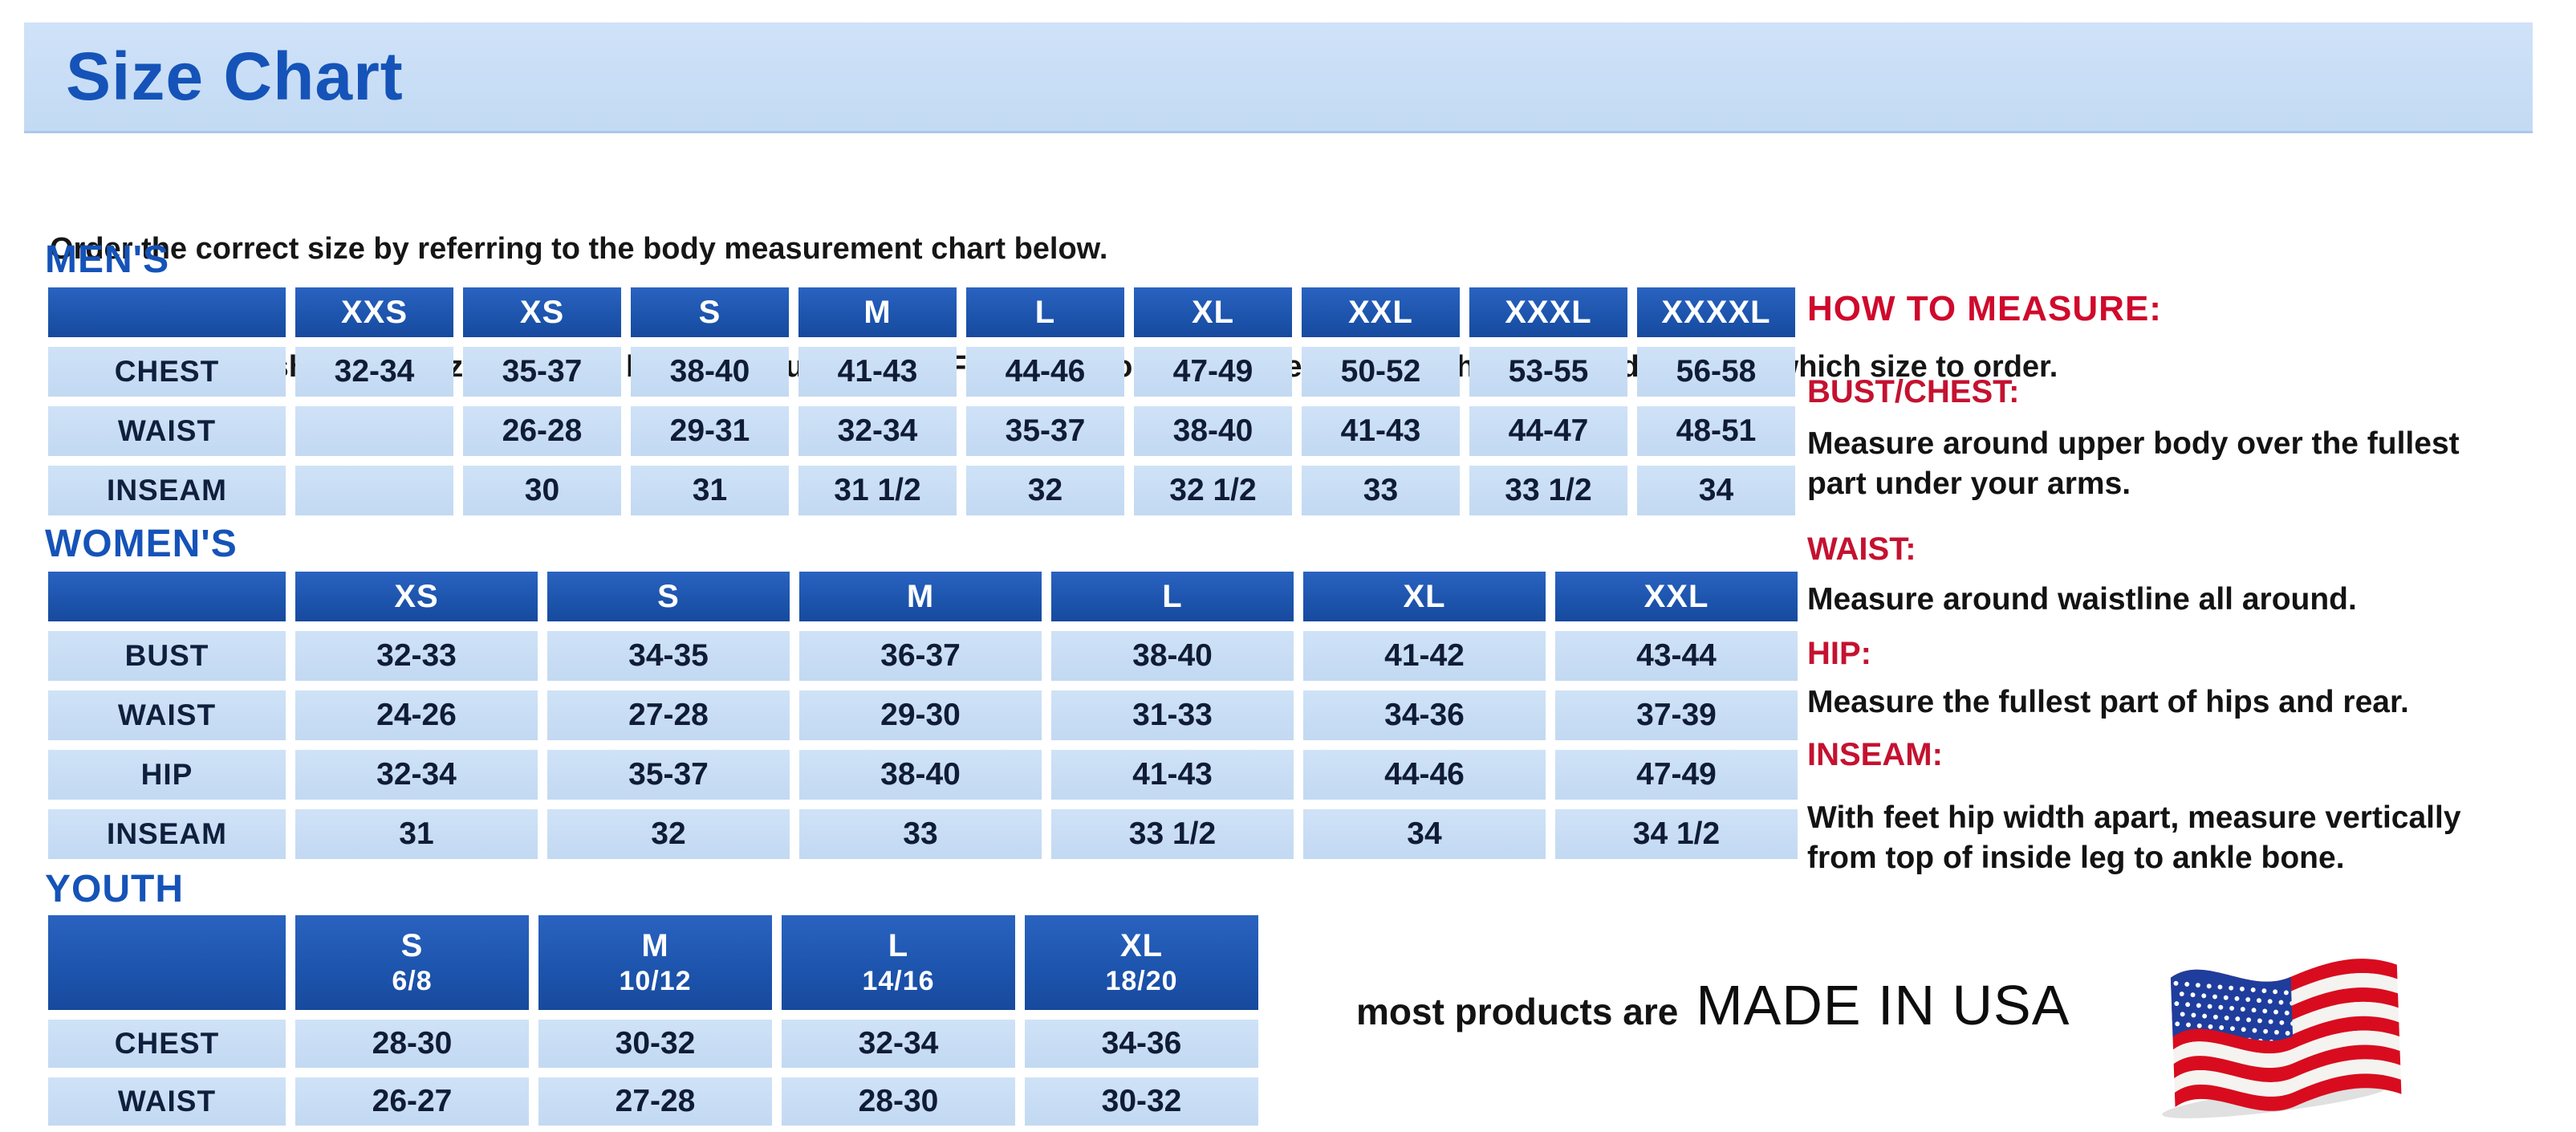 Image resolution: width=2576 pixels, height=1132 pixels. I want to click on data-cell: 53-55, so click(1548, 372).